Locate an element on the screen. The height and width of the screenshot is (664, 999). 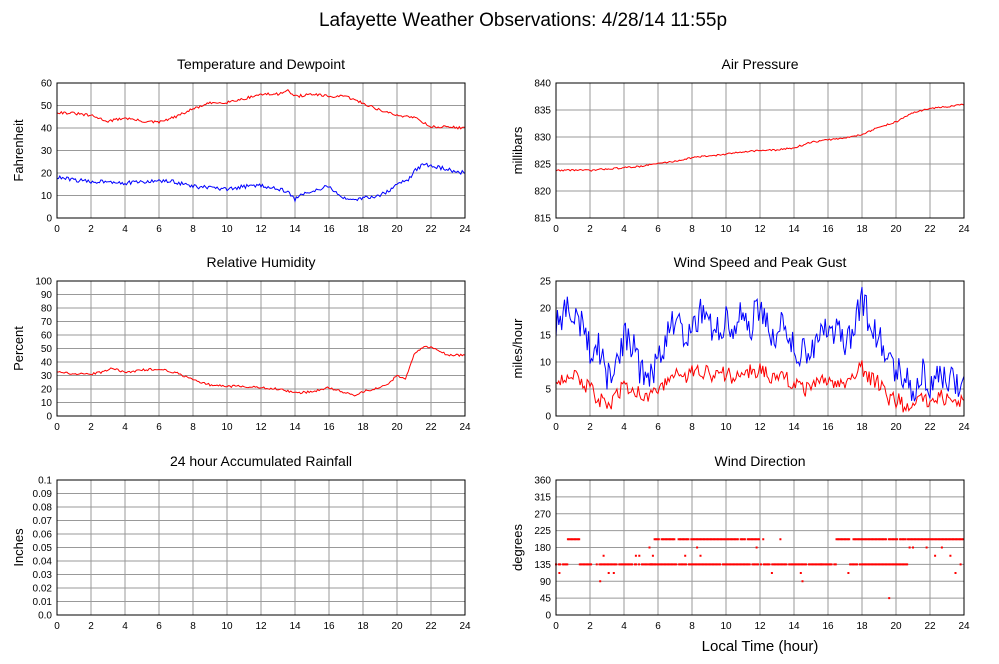
y-tick-label: 0.06 is located at coordinates (43, 535).